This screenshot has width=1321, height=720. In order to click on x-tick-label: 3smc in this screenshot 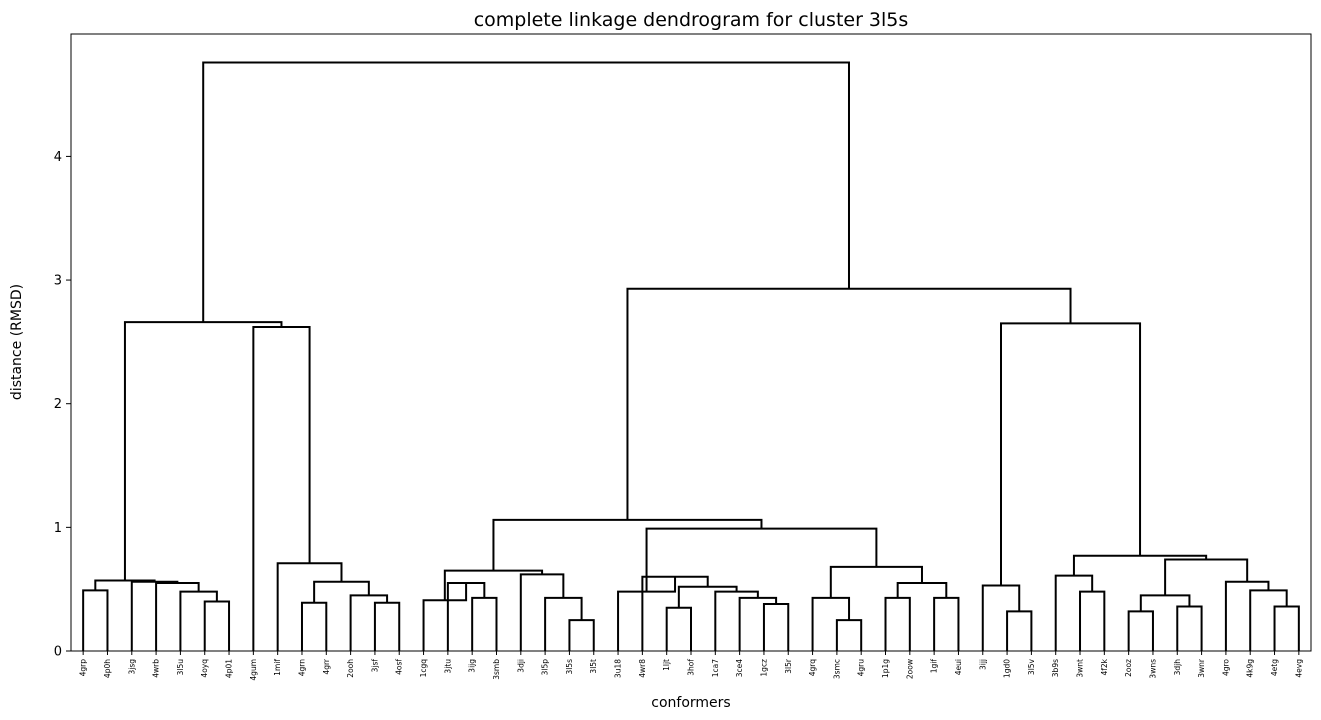, I will do `click(836, 669)`.